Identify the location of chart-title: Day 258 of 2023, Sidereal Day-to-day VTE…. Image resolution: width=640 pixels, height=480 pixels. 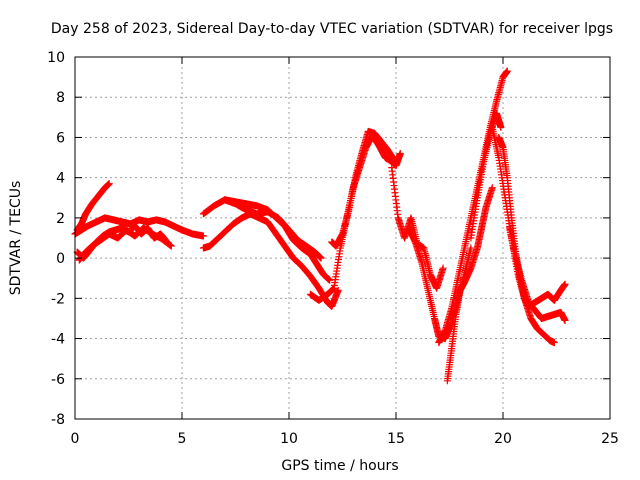
(332, 29).